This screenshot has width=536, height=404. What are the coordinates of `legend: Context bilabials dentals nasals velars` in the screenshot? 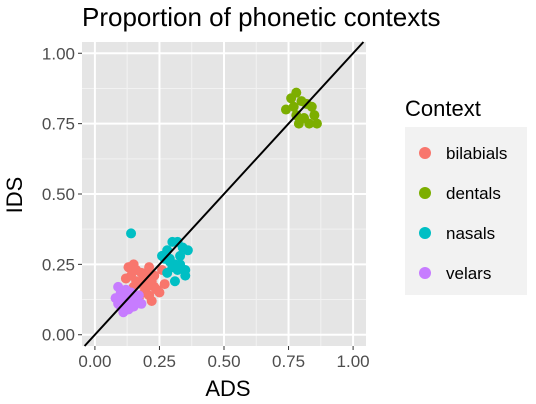 It's located at (466, 195).